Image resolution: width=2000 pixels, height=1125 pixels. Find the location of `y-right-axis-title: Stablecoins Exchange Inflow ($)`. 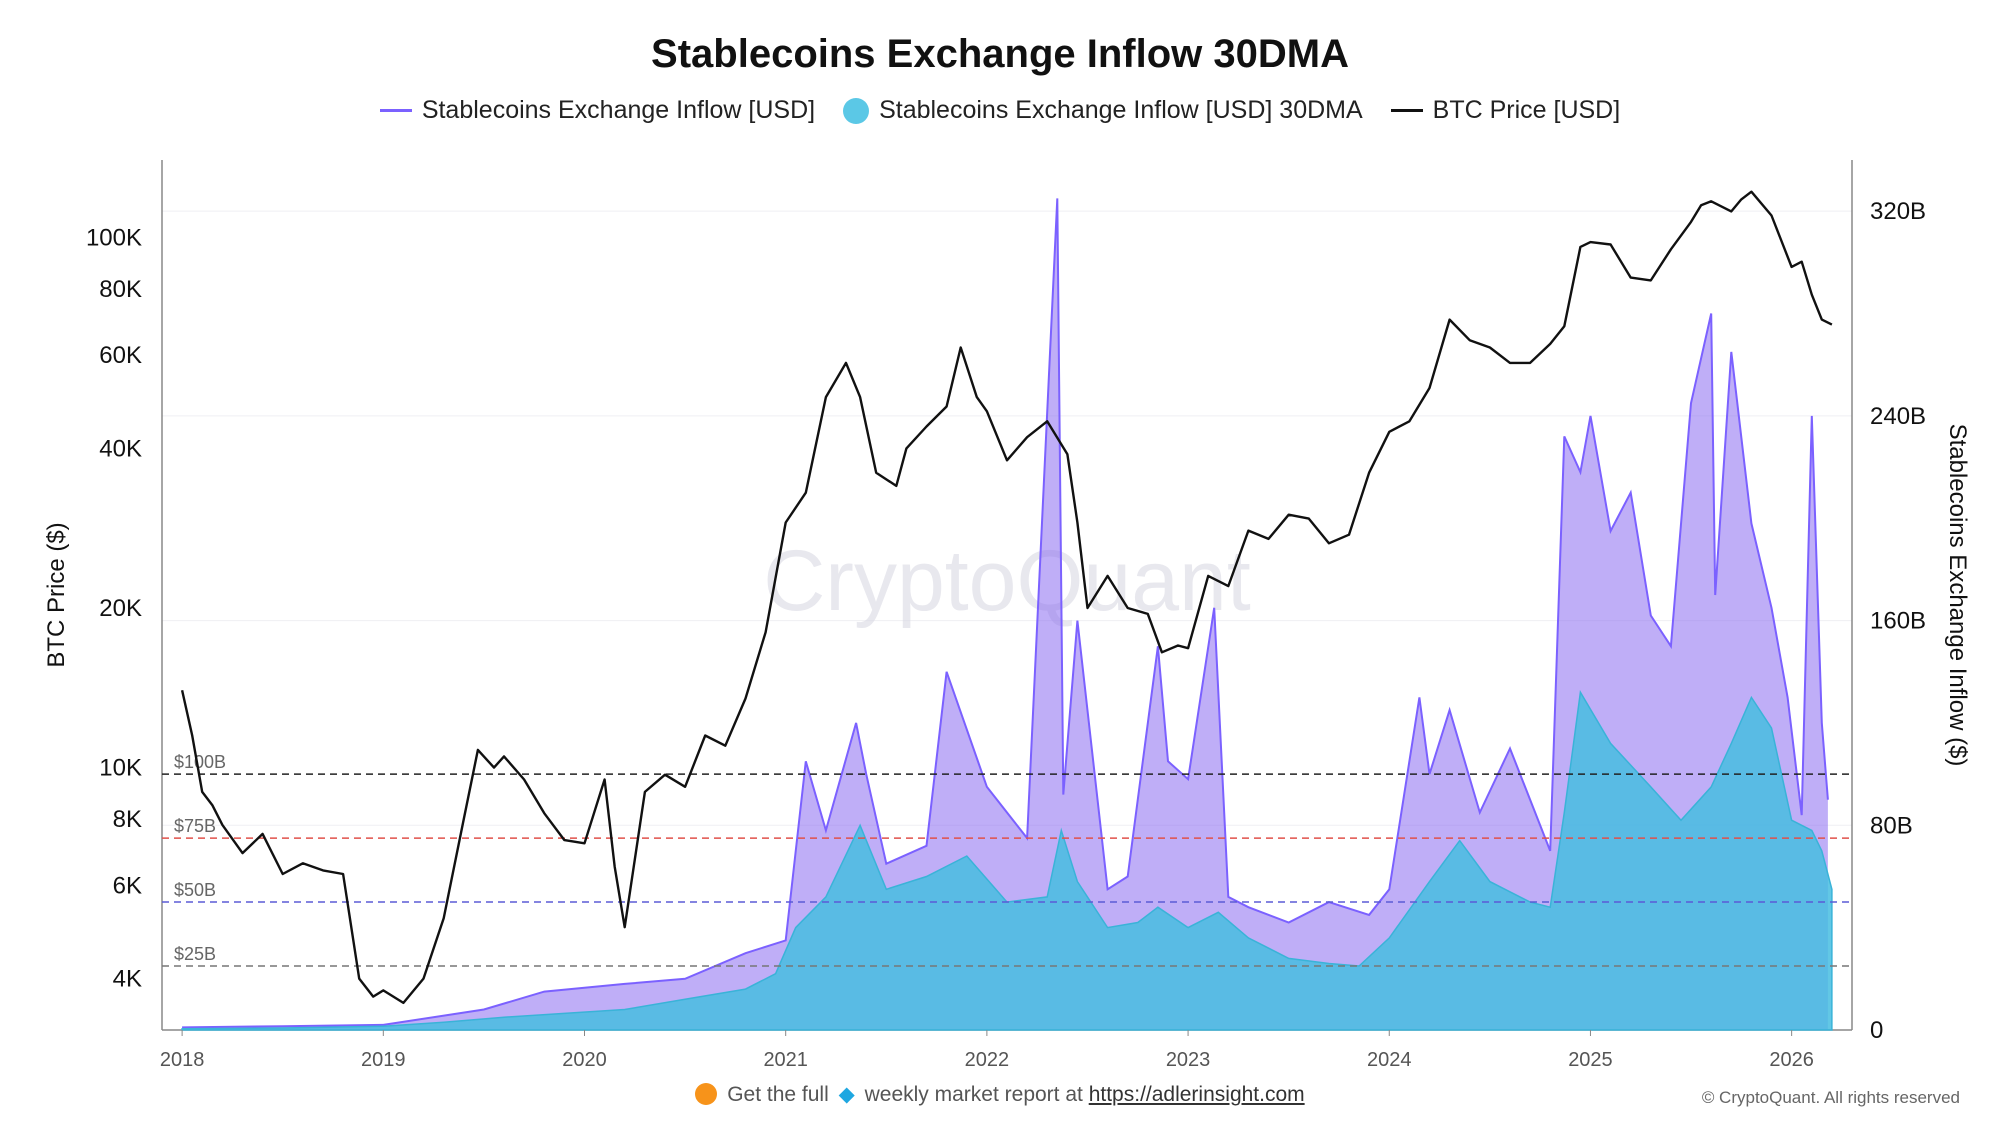

y-right-axis-title: Stablecoins Exchange Inflow ($) is located at coordinates (1957, 595).